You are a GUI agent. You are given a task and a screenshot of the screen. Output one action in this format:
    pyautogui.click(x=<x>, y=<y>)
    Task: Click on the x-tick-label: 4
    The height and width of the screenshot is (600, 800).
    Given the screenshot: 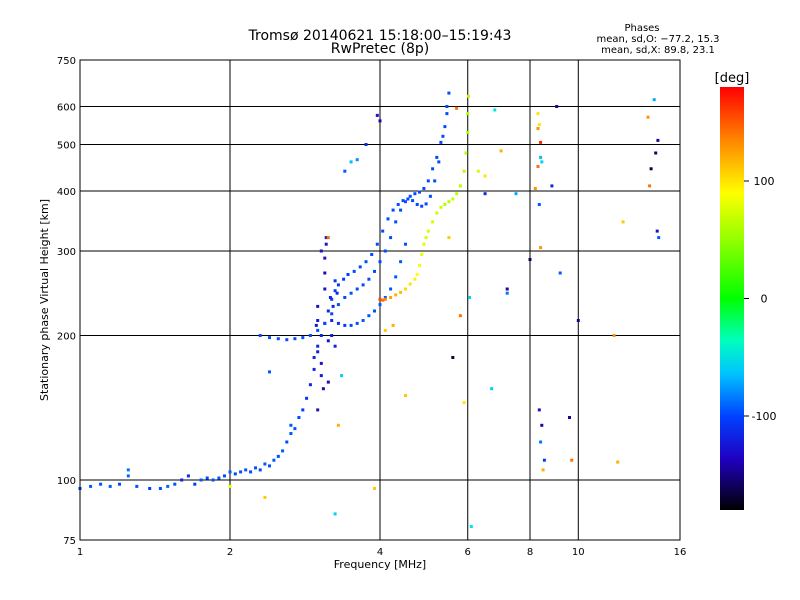 What is the action you would take?
    pyautogui.click(x=380, y=552)
    